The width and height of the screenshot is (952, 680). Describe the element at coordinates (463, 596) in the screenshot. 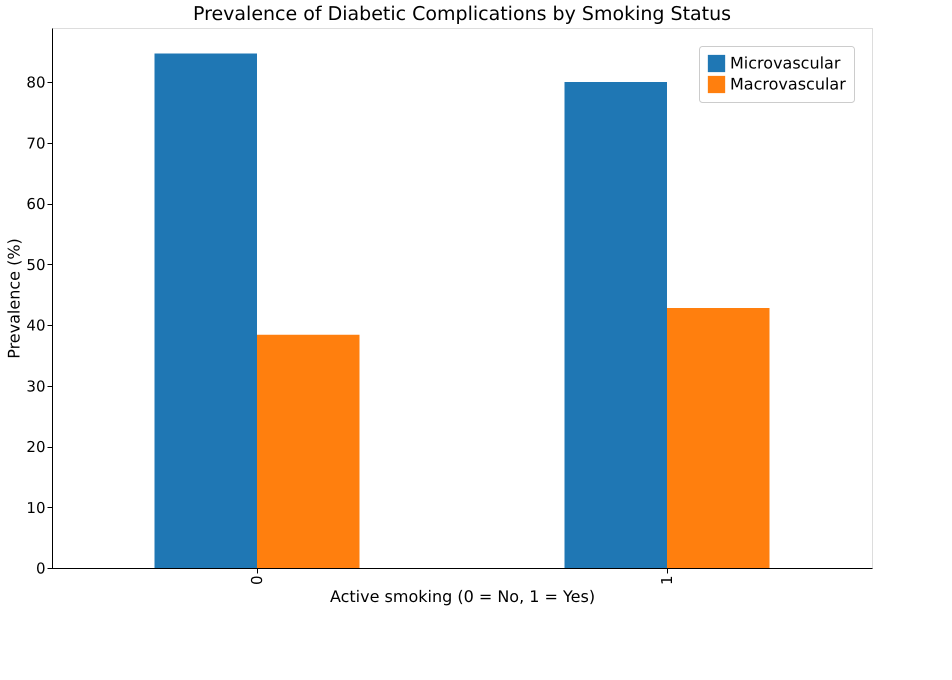

I see `x-axis-title: Active smoking (0 = No, 1 = Yes)` at that location.